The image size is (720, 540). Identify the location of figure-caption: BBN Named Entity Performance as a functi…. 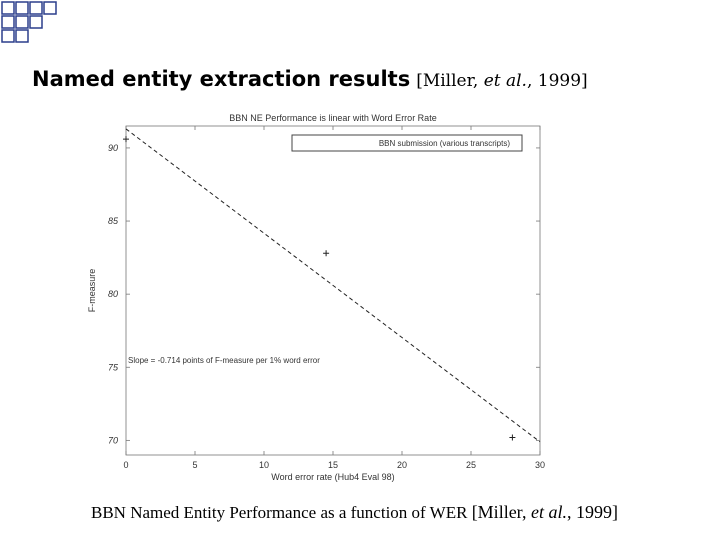
(354, 512).